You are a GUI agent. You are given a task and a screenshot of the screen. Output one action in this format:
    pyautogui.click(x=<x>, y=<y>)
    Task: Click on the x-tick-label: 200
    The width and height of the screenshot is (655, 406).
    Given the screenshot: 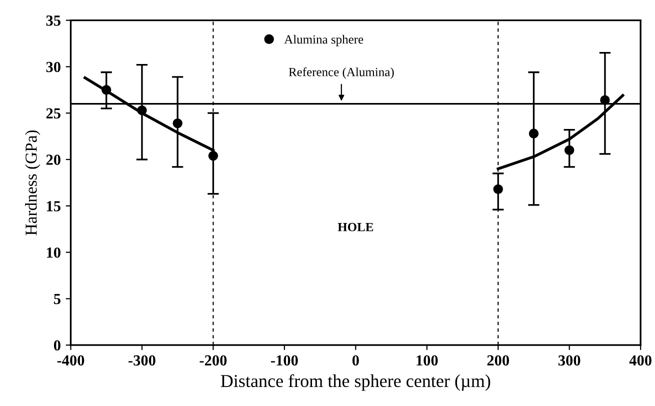 What is the action you would take?
    pyautogui.click(x=498, y=360)
    